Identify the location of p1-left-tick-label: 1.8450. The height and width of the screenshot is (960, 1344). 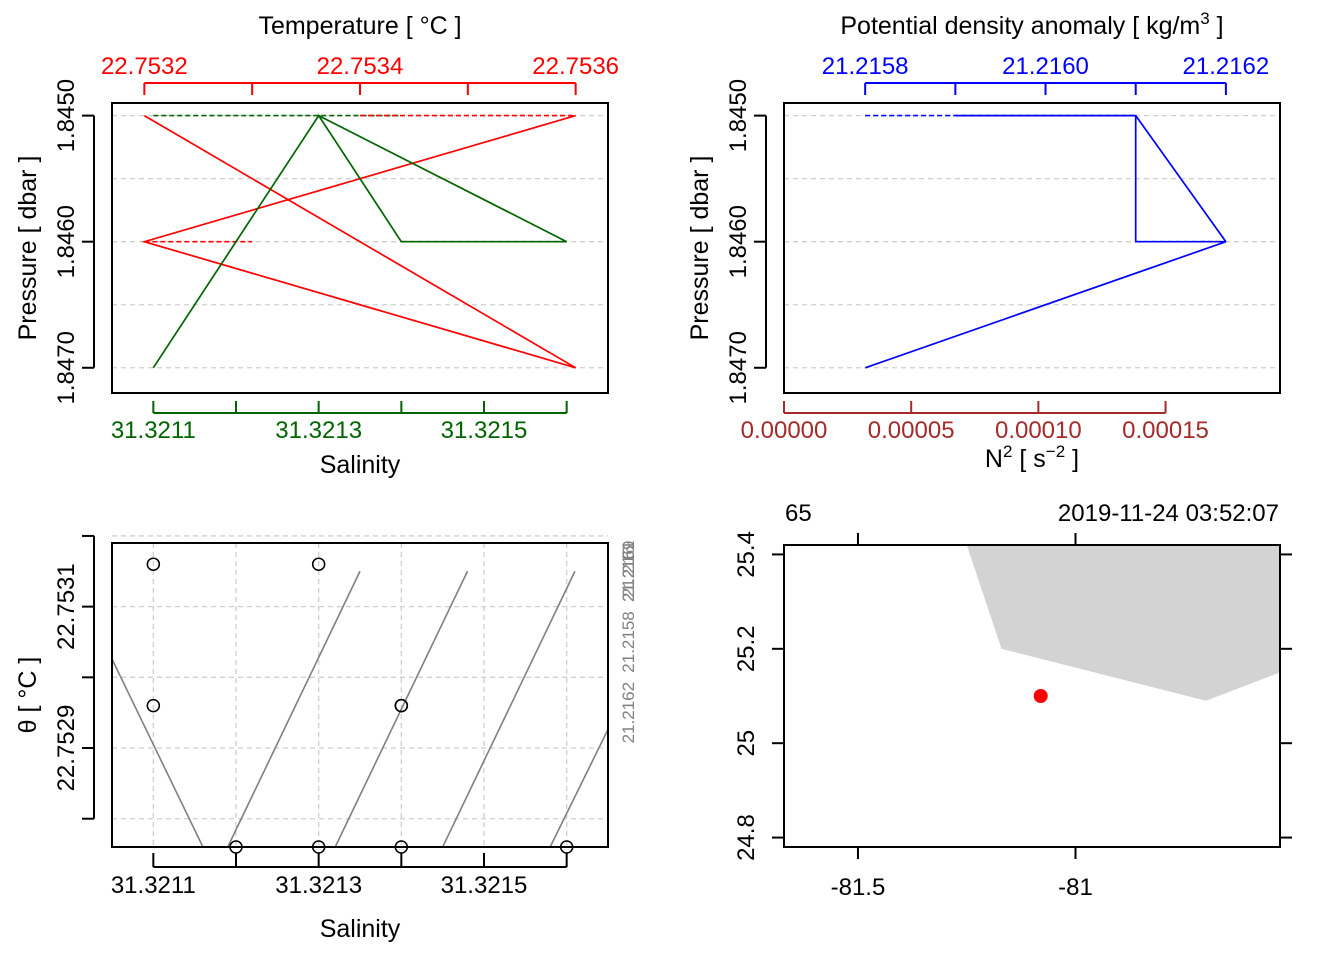
(66, 115).